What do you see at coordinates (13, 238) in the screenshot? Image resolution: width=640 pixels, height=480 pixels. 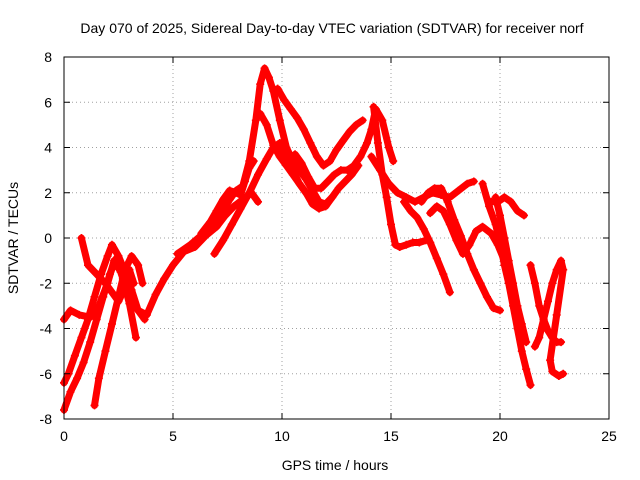 I see `y-axis-label: SDTVAR / TECUs` at bounding box center [13, 238].